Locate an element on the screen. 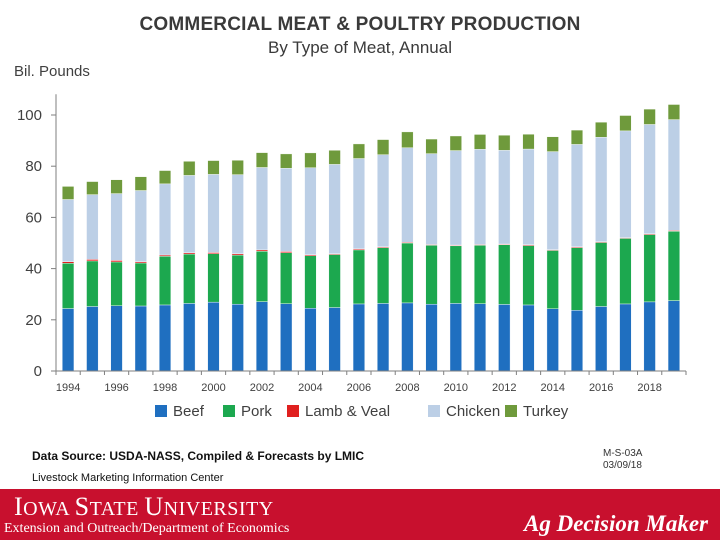 This screenshot has width=720, height=540. bar-stack-2003 is located at coordinates (286, 262).